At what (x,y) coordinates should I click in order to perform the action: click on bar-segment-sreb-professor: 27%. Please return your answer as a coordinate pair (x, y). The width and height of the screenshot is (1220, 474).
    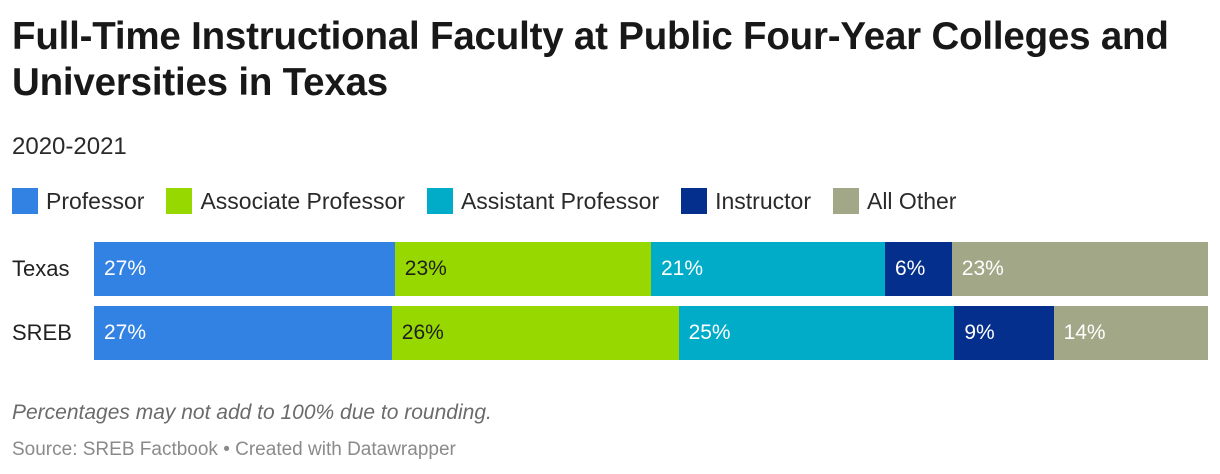
    Looking at the image, I should click on (243, 333).